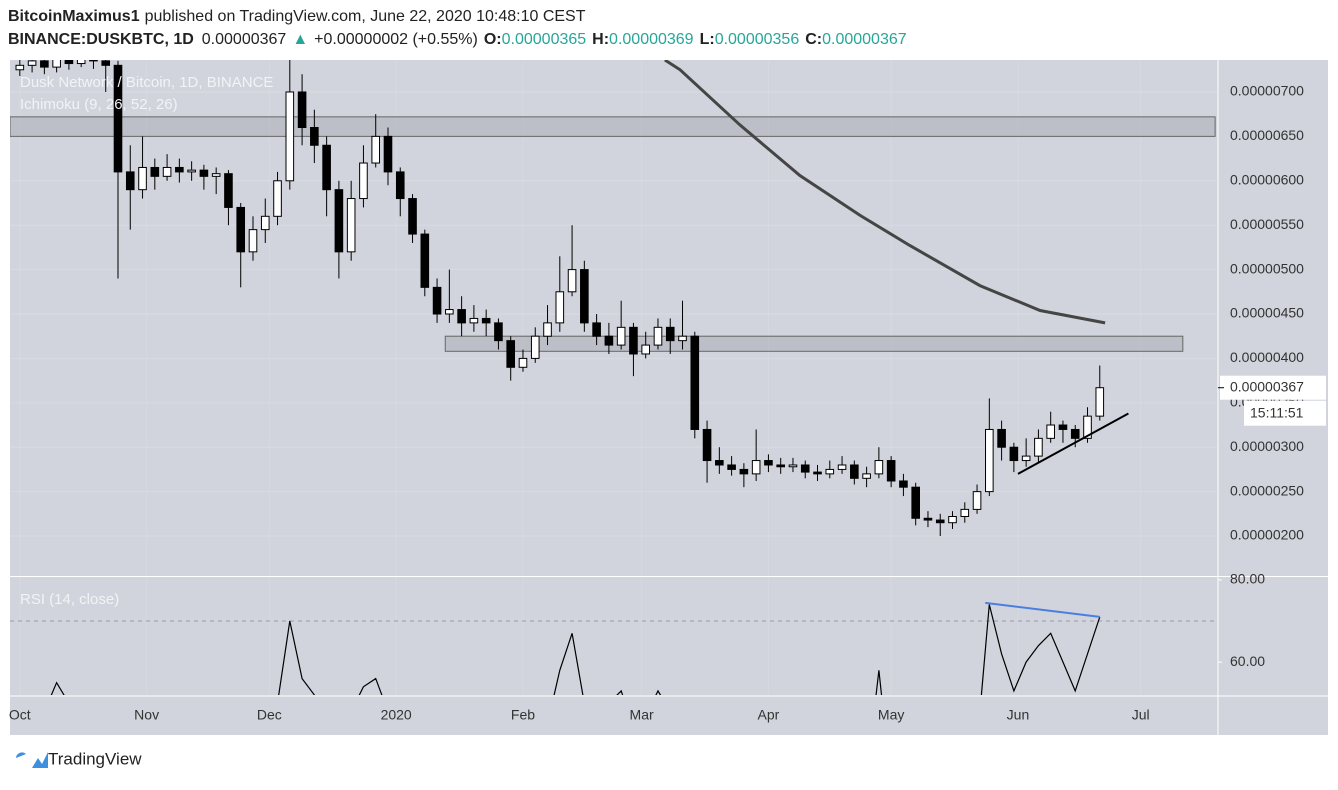  What do you see at coordinates (69, 599) in the screenshot?
I see `rsi-label: RSI (14, close)` at bounding box center [69, 599].